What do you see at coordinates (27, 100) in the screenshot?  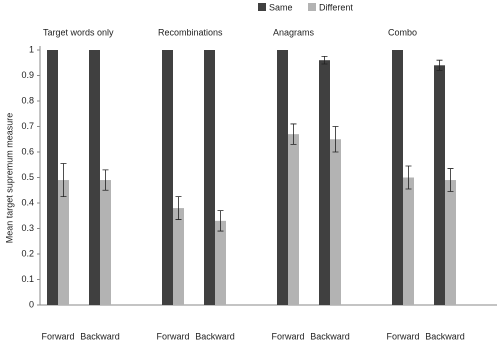 I see `y-tick-label: 0.8` at bounding box center [27, 100].